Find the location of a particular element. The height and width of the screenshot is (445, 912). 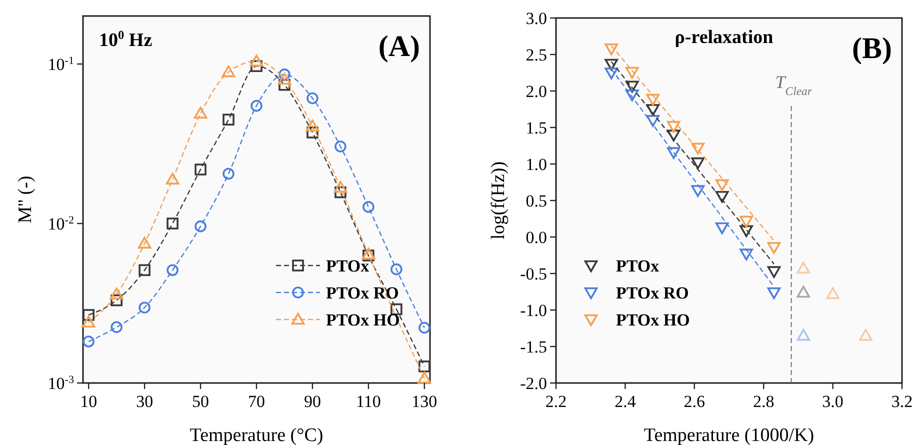

x-tick-label: 2.4 is located at coordinates (625, 401).